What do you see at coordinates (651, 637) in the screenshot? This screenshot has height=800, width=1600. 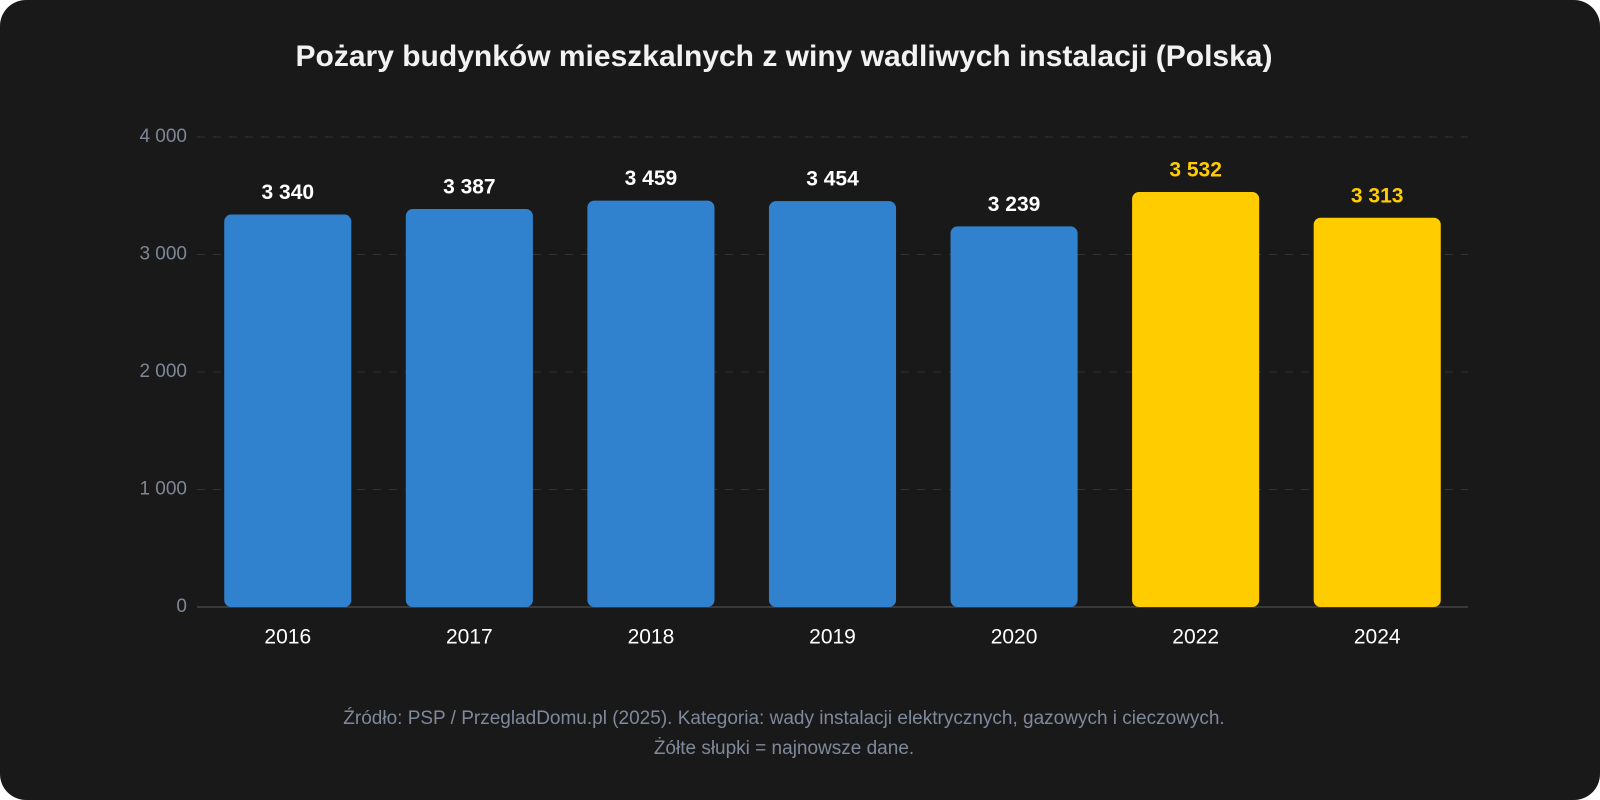 I see `x-tick-label: 2018` at bounding box center [651, 637].